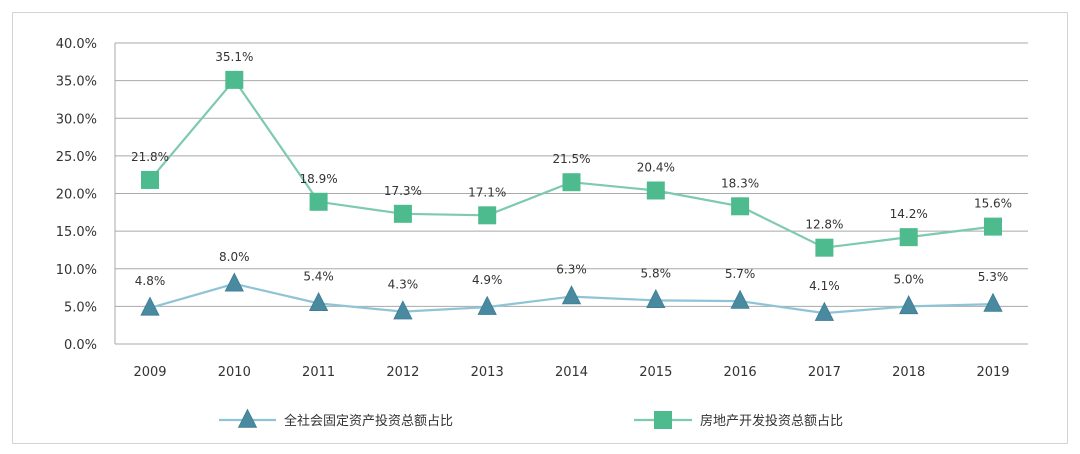  I want to click on data-label: 21.5%, so click(571, 159).